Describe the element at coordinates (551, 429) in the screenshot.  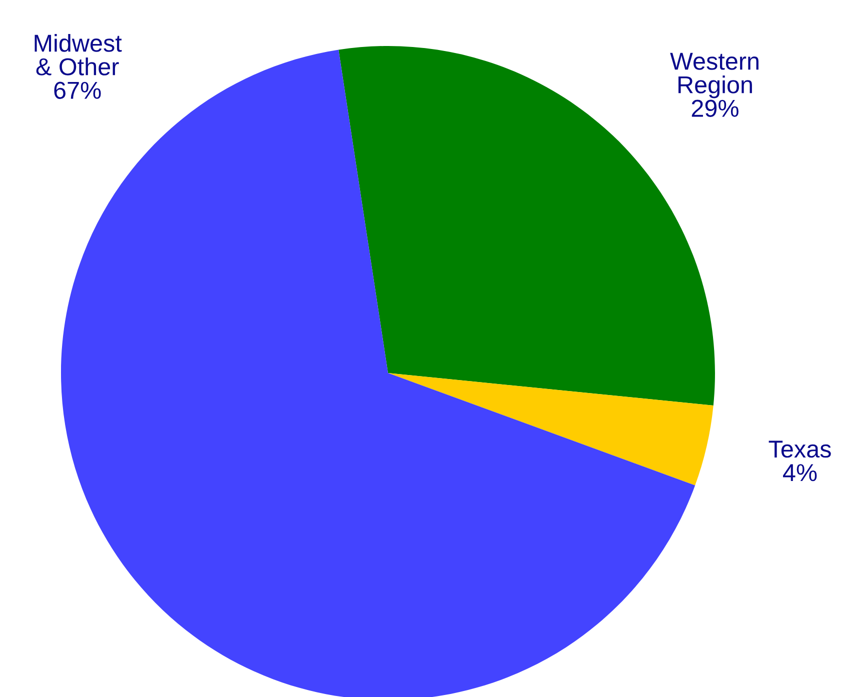
I see `pie-slice` at that location.